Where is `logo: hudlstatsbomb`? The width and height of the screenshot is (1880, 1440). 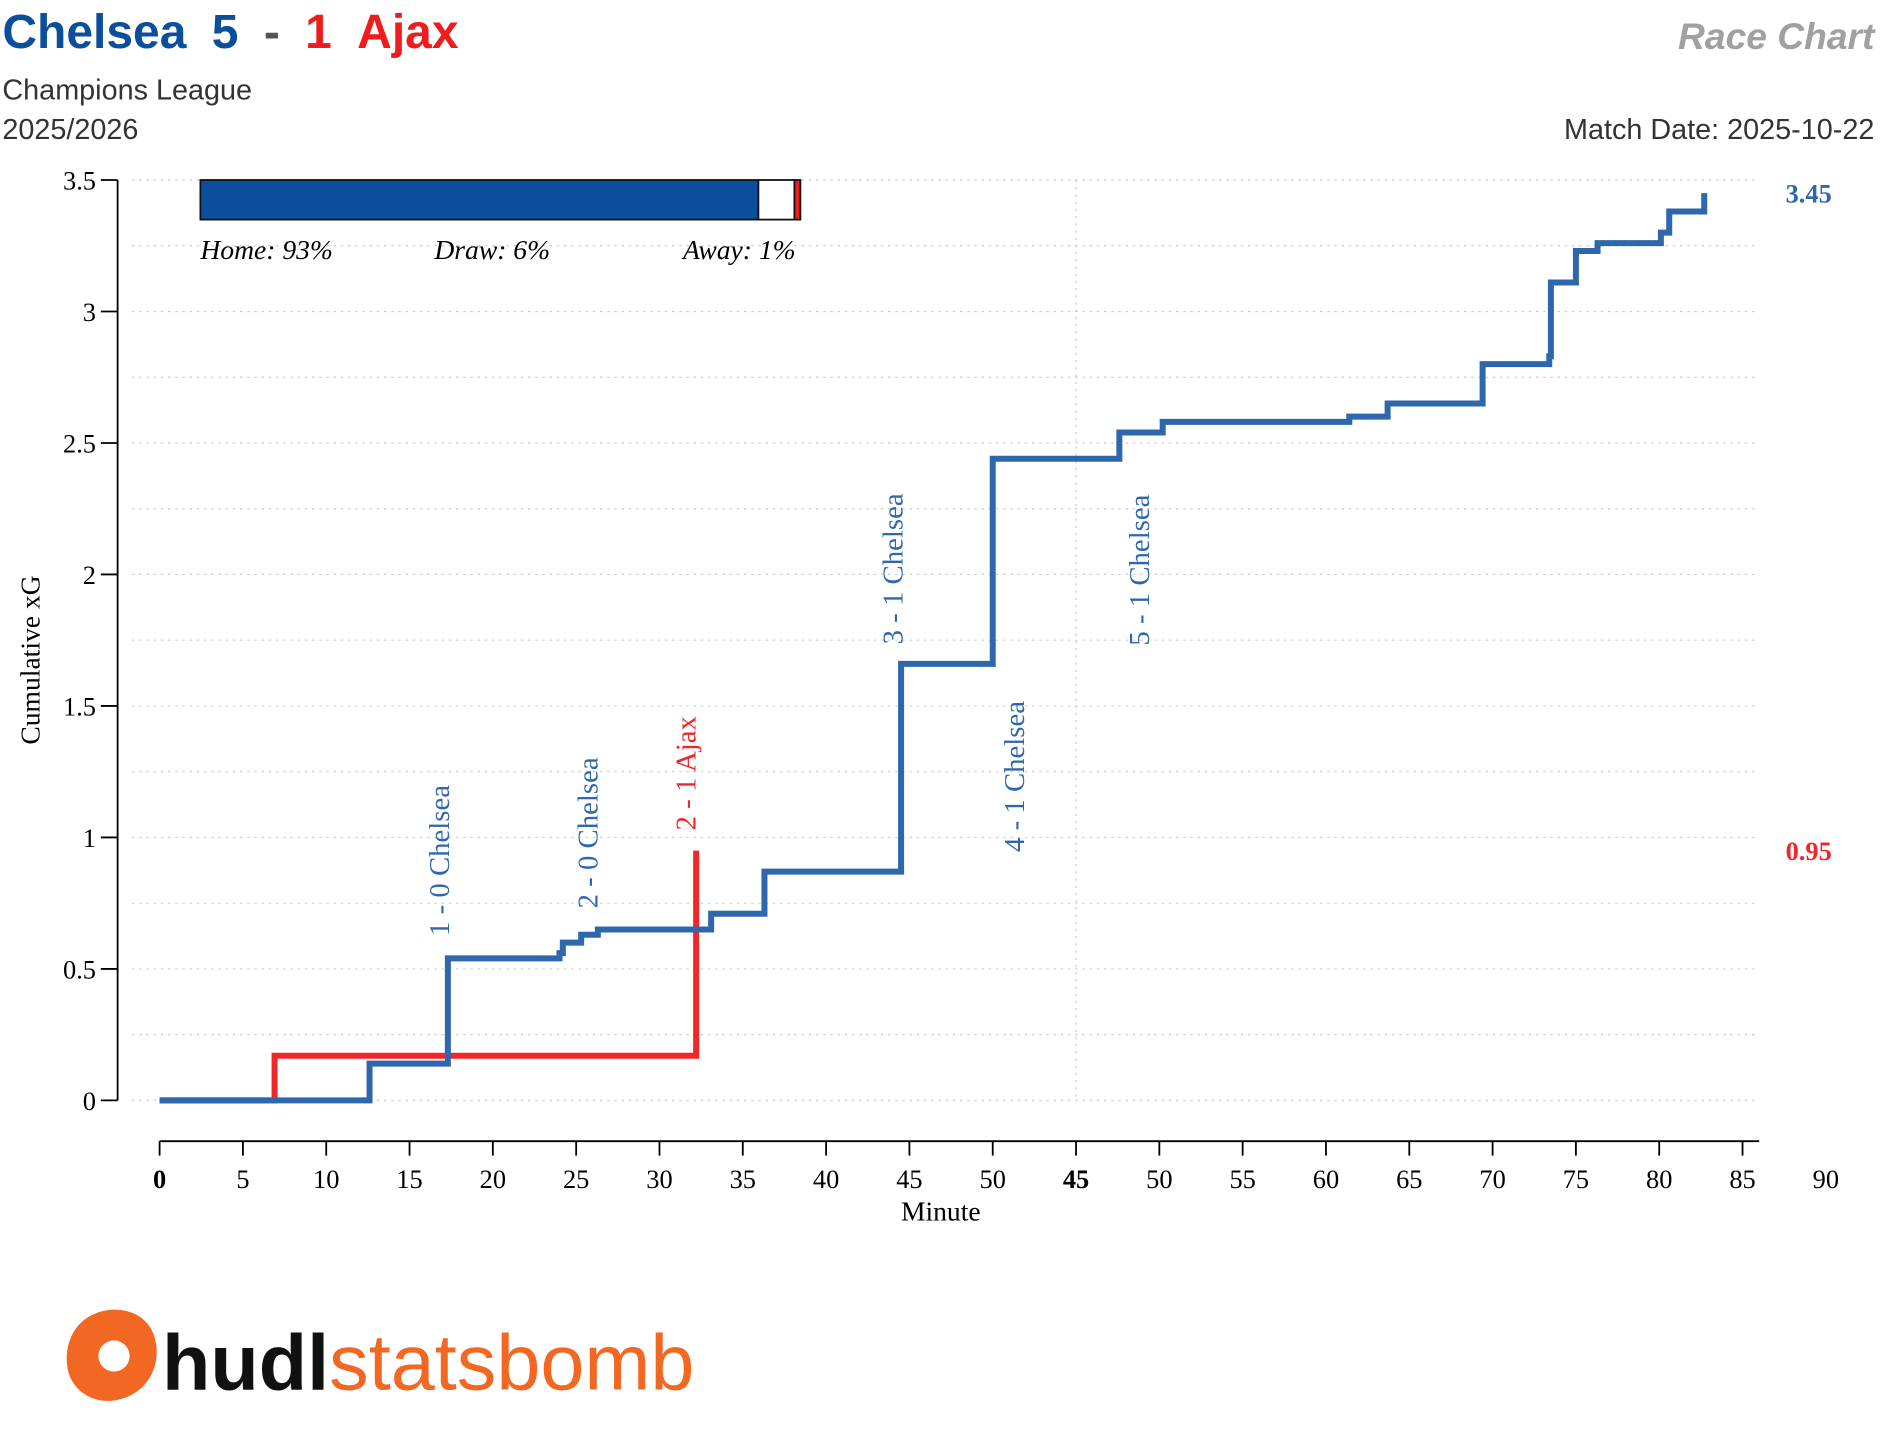 logo: hudlstatsbomb is located at coordinates (380, 1358).